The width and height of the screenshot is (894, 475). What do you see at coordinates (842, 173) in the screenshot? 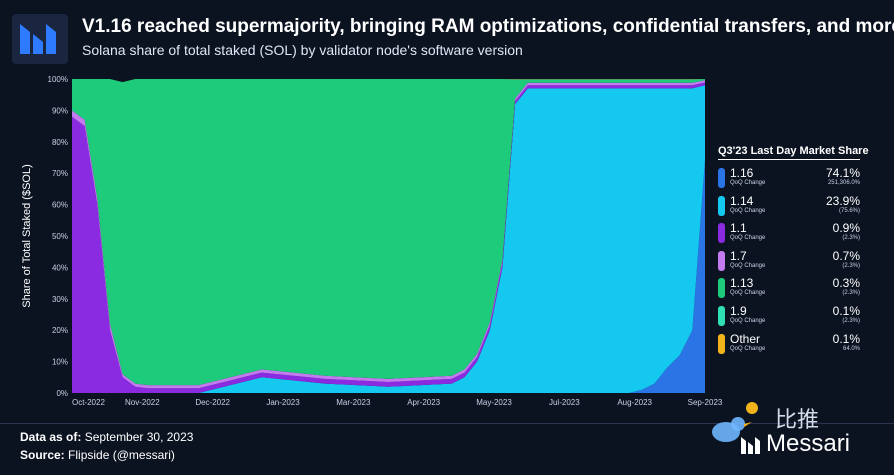
I see `legend-item-value: 74.1%` at bounding box center [842, 173].